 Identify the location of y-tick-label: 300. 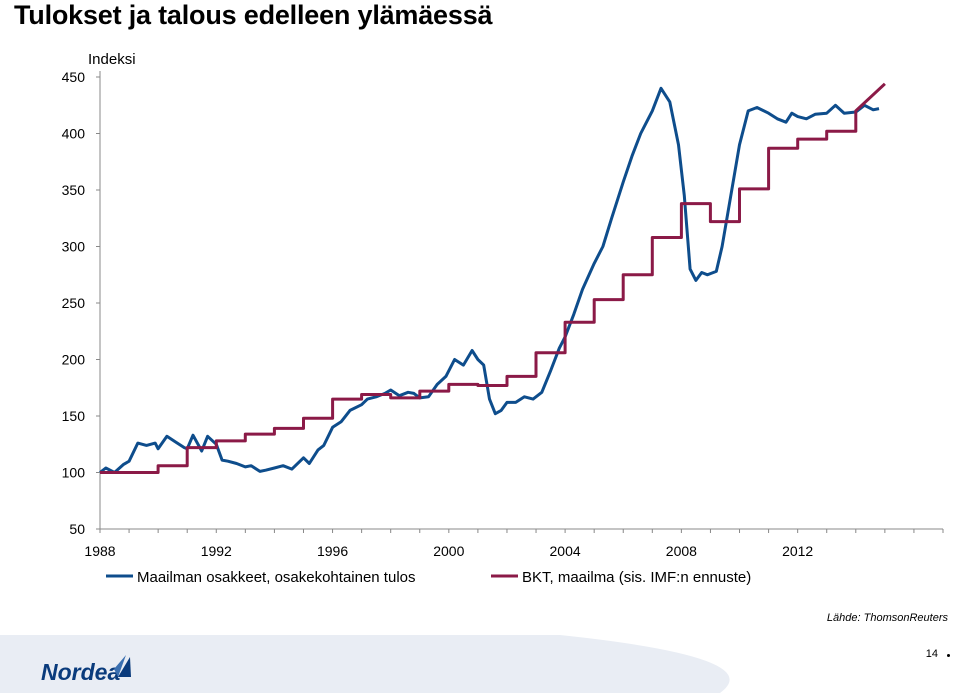
(74, 247).